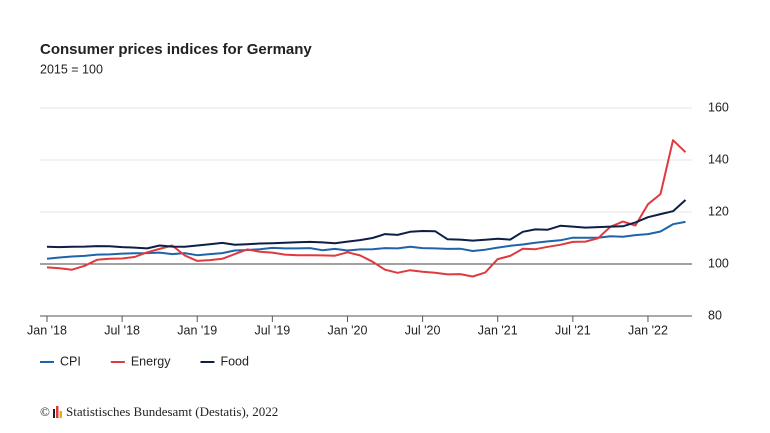  What do you see at coordinates (348, 330) in the screenshot?
I see `x-tick-label: Jan '20` at bounding box center [348, 330].